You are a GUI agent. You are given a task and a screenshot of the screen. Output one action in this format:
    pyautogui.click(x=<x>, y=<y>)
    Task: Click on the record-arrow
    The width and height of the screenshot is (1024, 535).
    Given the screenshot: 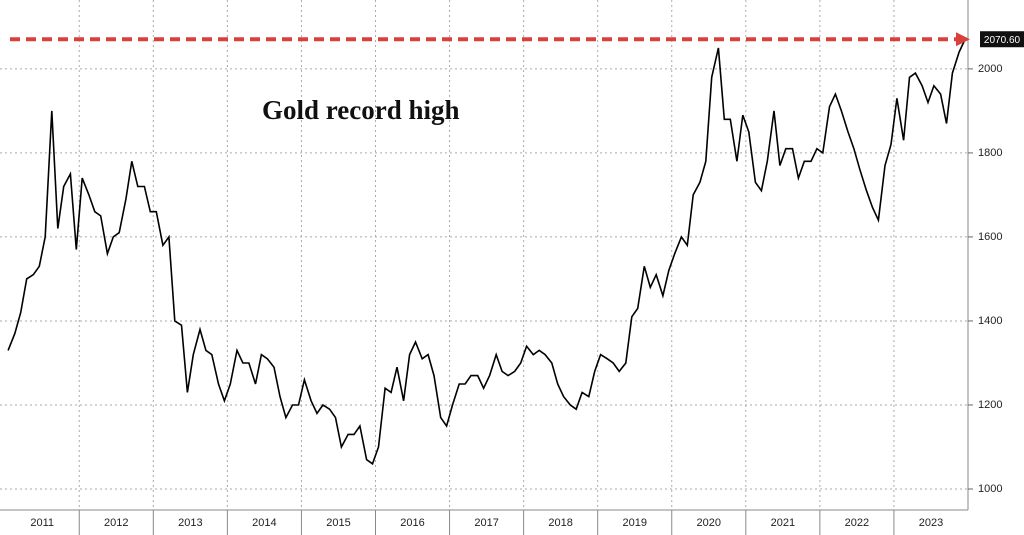 What is the action you would take?
    pyautogui.click(x=963, y=39)
    